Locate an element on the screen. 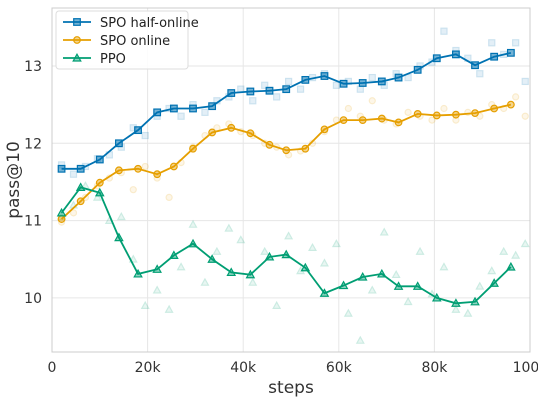  x-tick-label: 100k is located at coordinates (525, 368).